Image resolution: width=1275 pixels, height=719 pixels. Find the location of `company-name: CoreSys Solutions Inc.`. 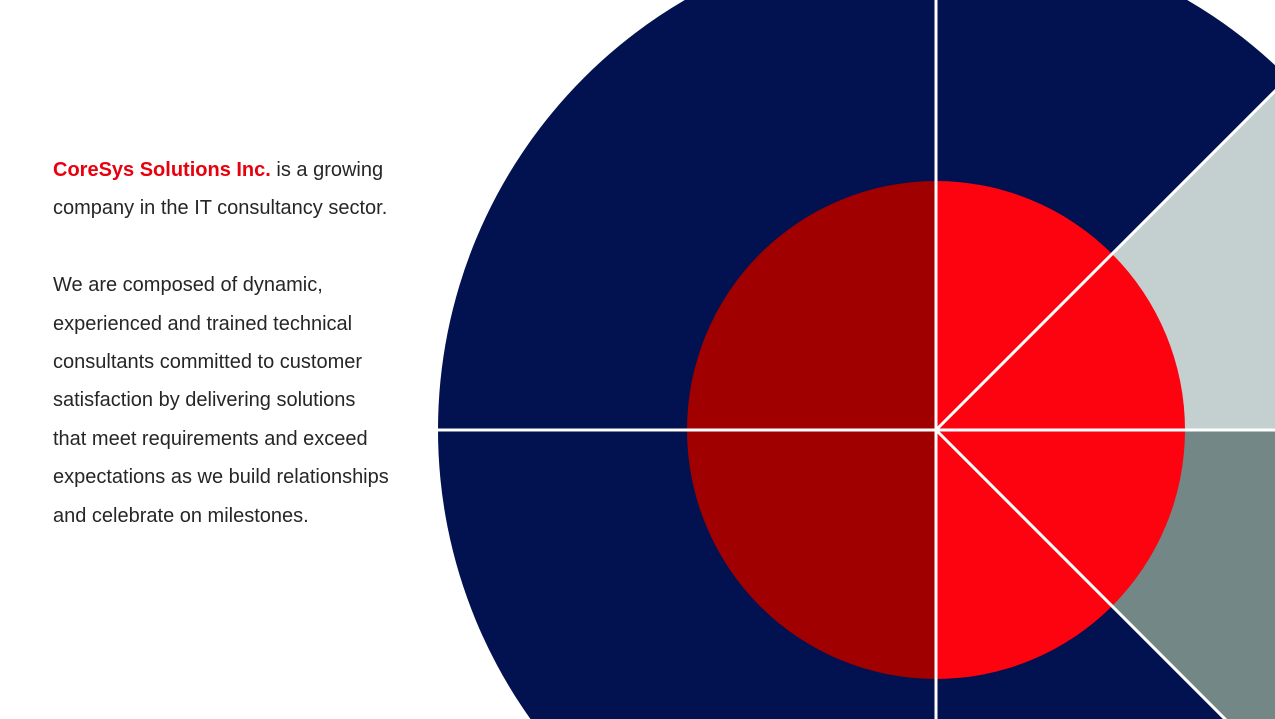

company-name: CoreSys Solutions Inc. is located at coordinates (162, 170).